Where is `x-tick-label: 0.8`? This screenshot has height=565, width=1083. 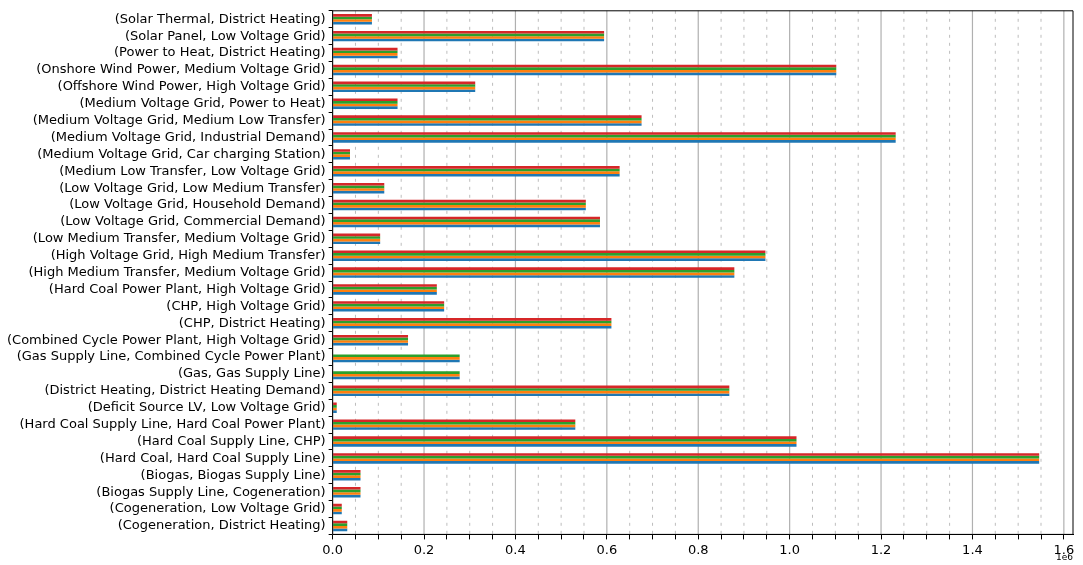 x-tick-label: 0.8 is located at coordinates (698, 549).